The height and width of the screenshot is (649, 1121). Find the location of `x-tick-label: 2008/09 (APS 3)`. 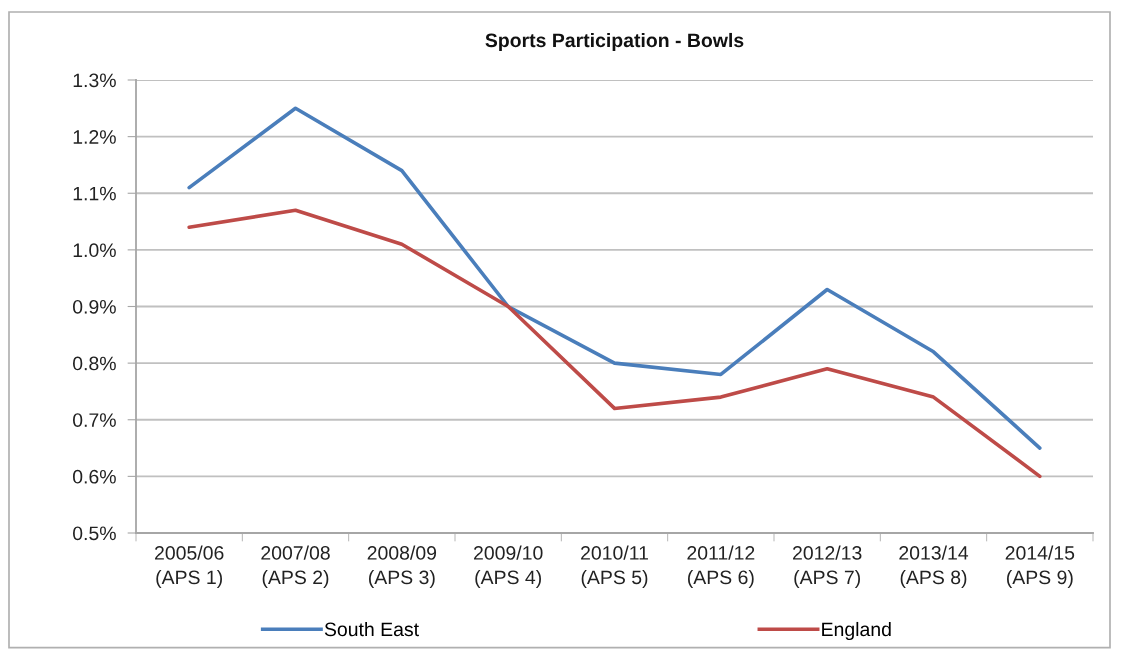

x-tick-label: 2008/09 (APS 3) is located at coordinates (402, 567).